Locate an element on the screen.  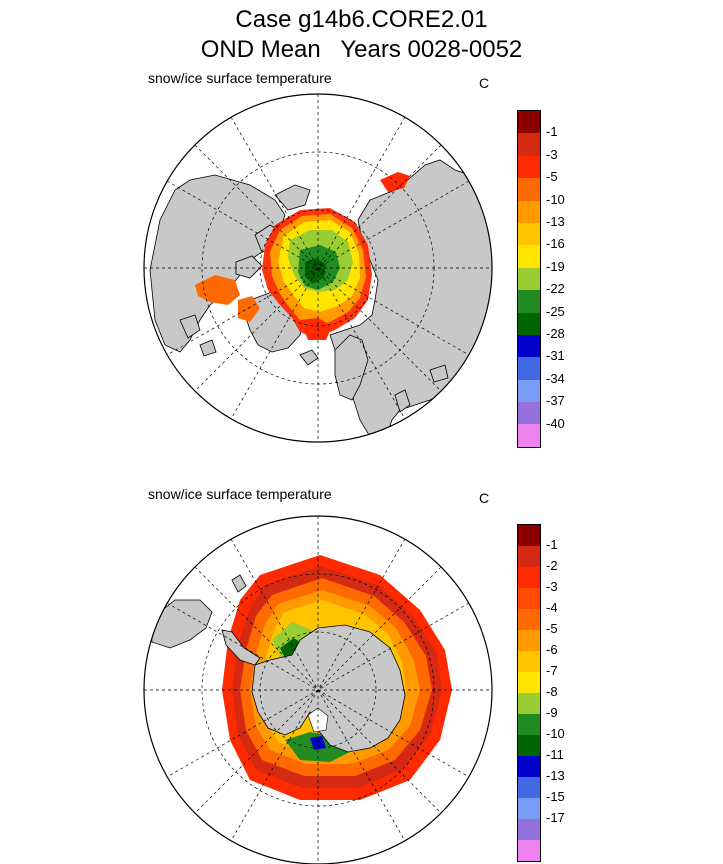
north-colorbar-tick-label: -16 is located at coordinates (555, 244).